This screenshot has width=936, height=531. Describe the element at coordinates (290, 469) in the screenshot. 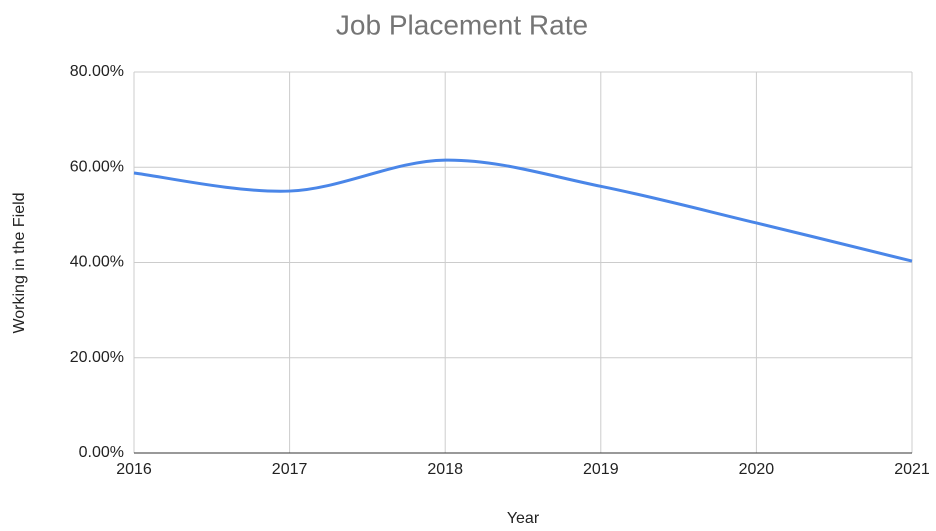

I see `x-tick-label: 2017` at that location.